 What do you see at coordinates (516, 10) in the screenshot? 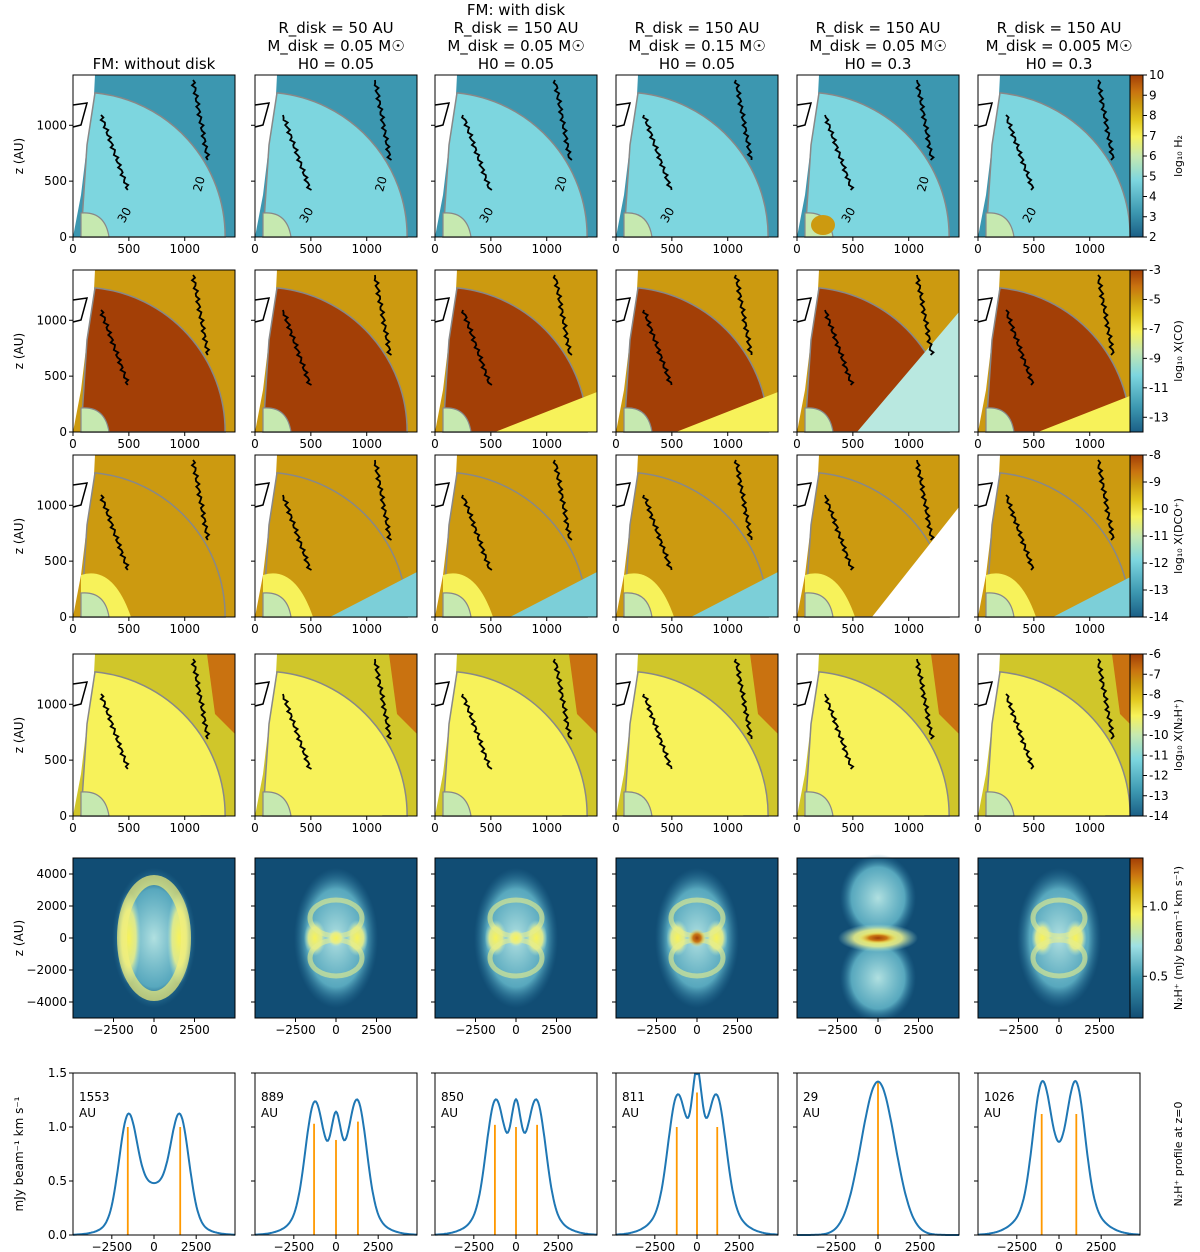
I see `column-header-line: FM: with disk` at bounding box center [516, 10].